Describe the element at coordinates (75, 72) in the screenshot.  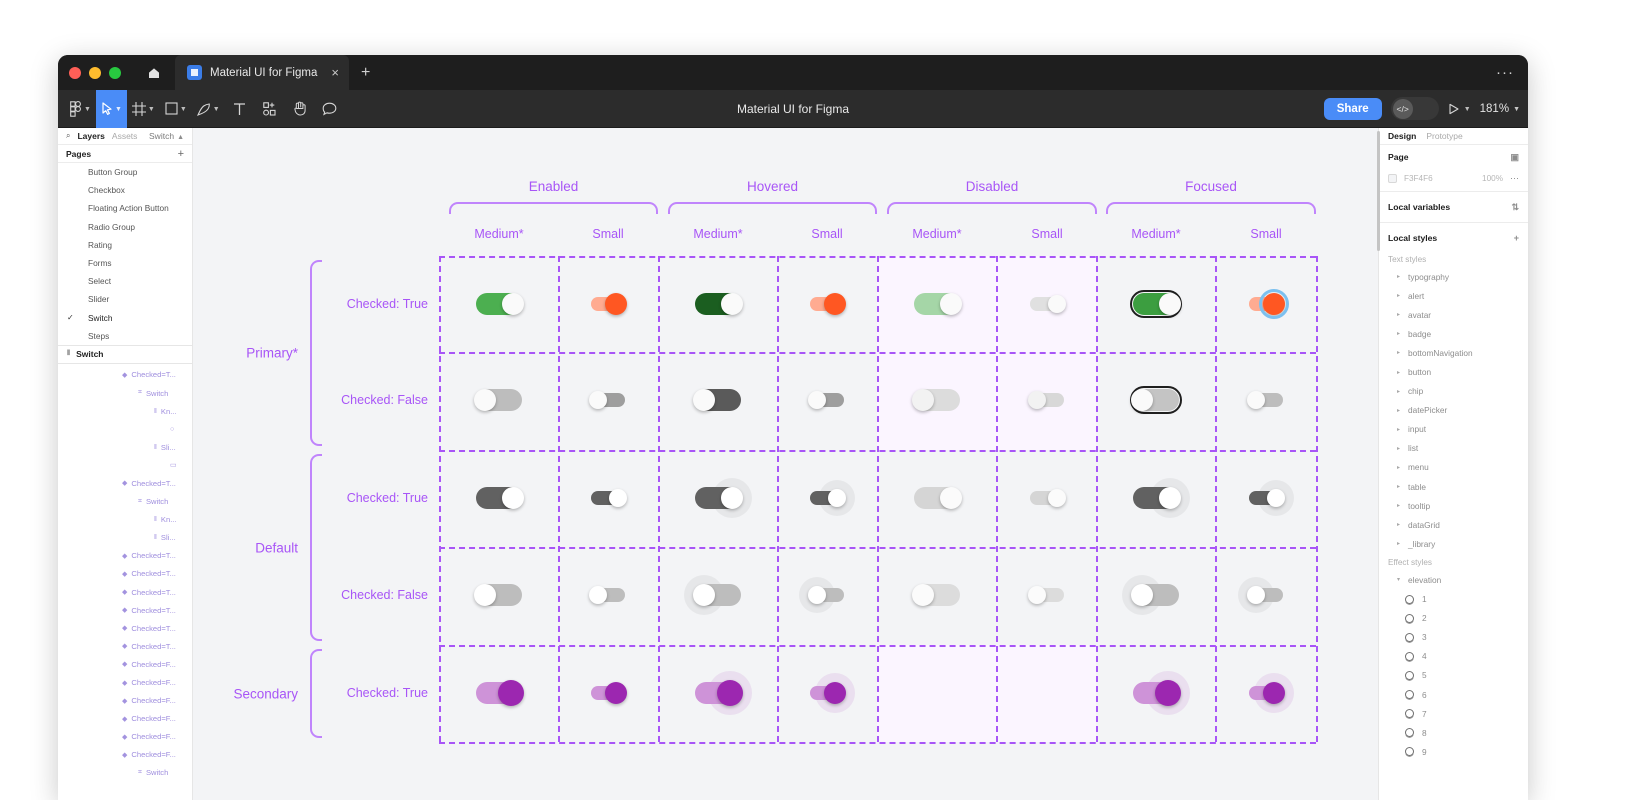
I see `close-window-button` at that location.